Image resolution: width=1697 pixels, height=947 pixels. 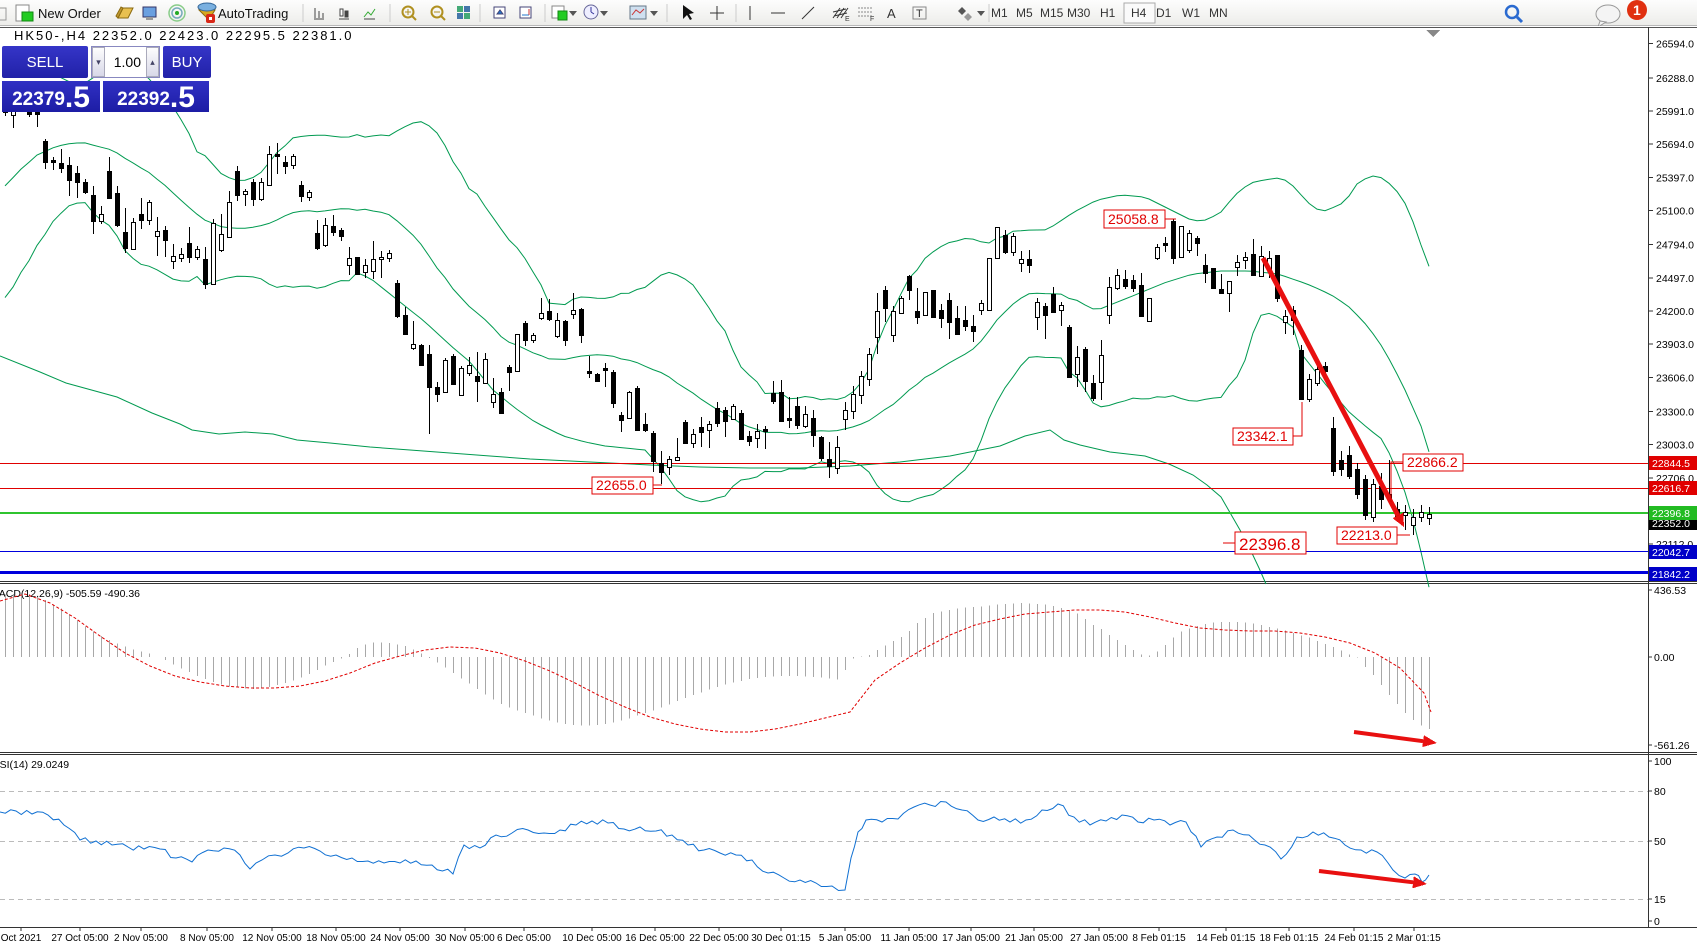 What do you see at coordinates (1670, 591) in the screenshot?
I see `svg-text: 436.53` at bounding box center [1670, 591].